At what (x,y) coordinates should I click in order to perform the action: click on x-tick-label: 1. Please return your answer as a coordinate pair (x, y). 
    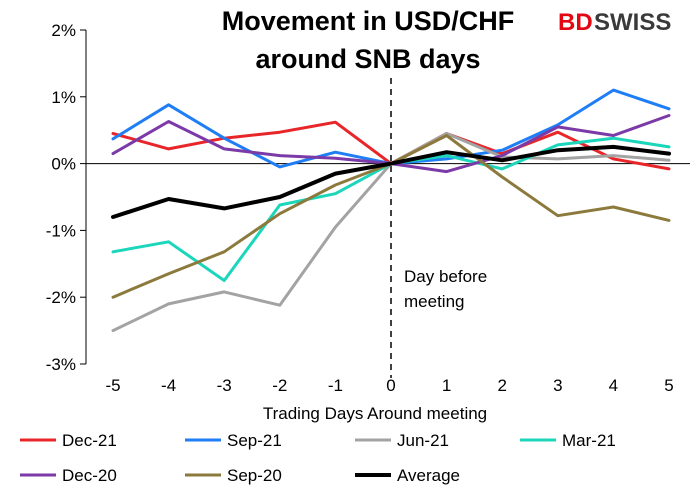
    Looking at the image, I should click on (446, 385).